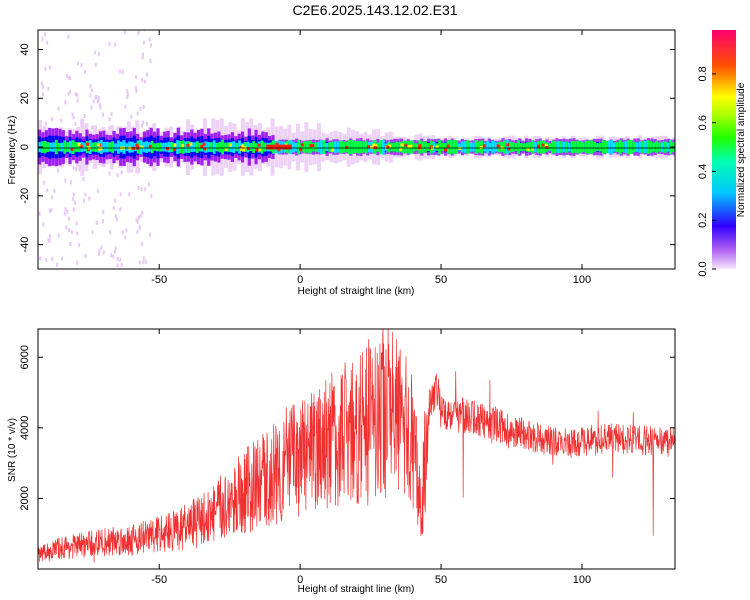 Image resolution: width=750 pixels, height=600 pixels. What do you see at coordinates (741, 149) in the screenshot?
I see `colorbar-label: Normalized spectral amplitude` at bounding box center [741, 149].